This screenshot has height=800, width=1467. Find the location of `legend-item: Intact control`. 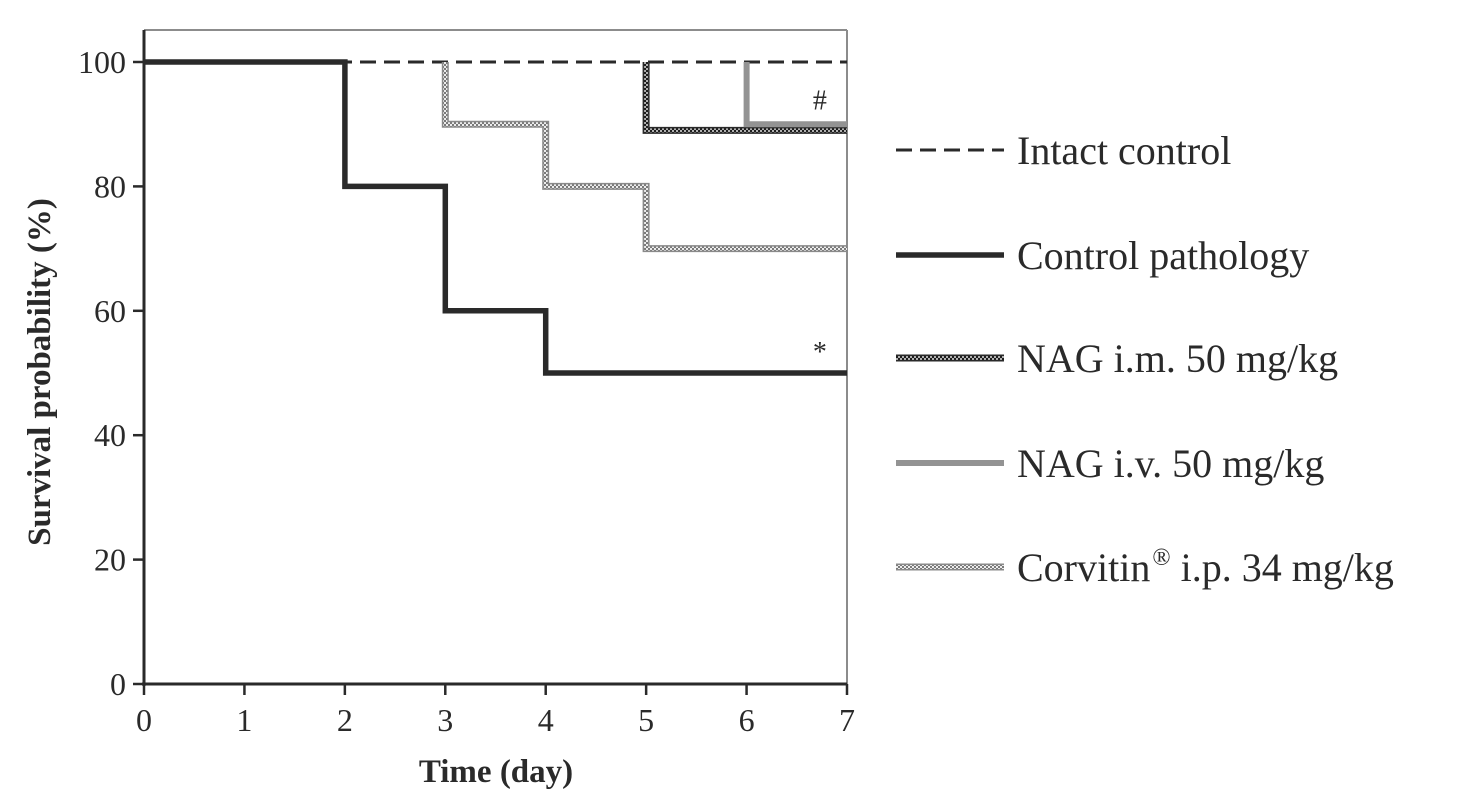

legend-item: Intact control is located at coordinates (1063, 150).